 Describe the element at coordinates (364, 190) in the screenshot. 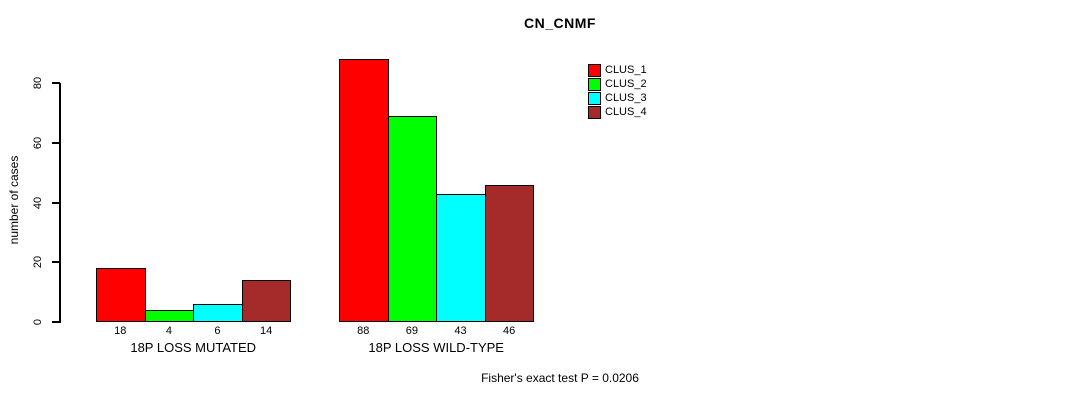

I see `bar-clus_1-group2` at that location.